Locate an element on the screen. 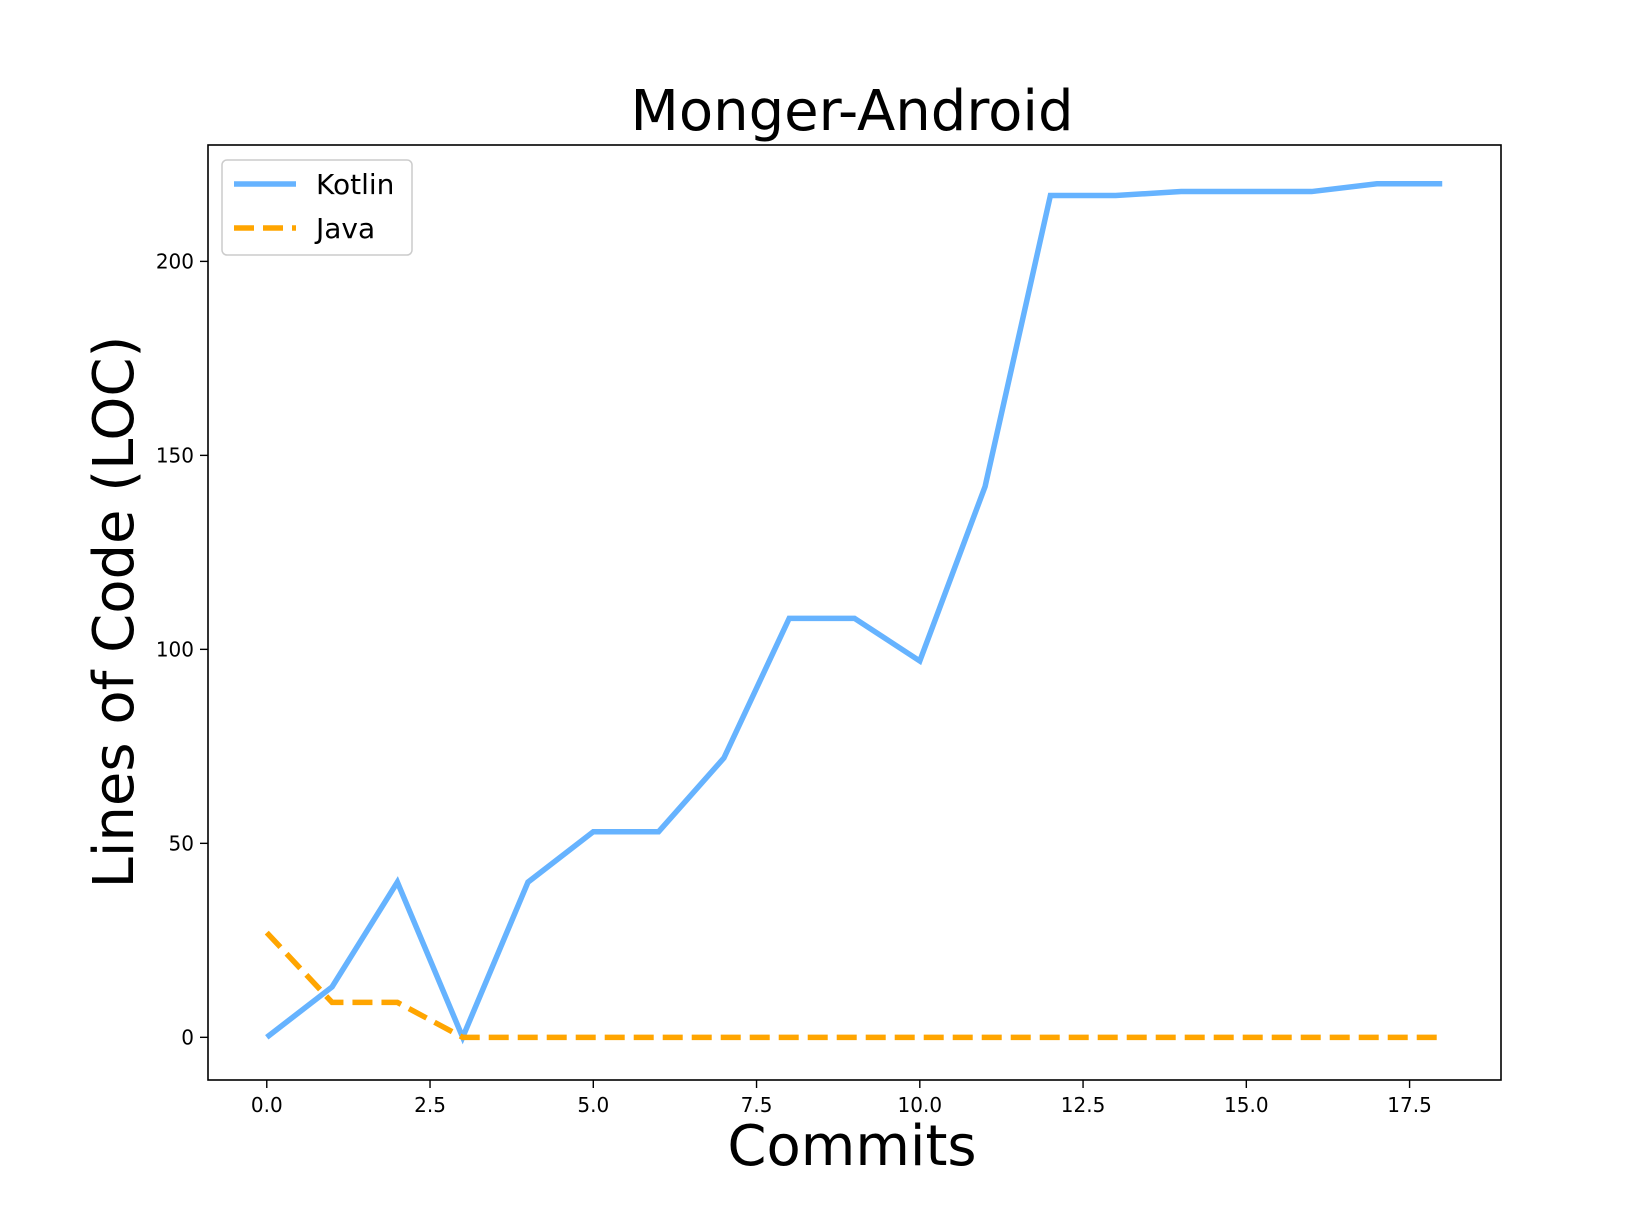  x-axis: 0.0 2.5 5.0 7.5 10.0 12.5 15.0 17.5 is located at coordinates (841, 1098).